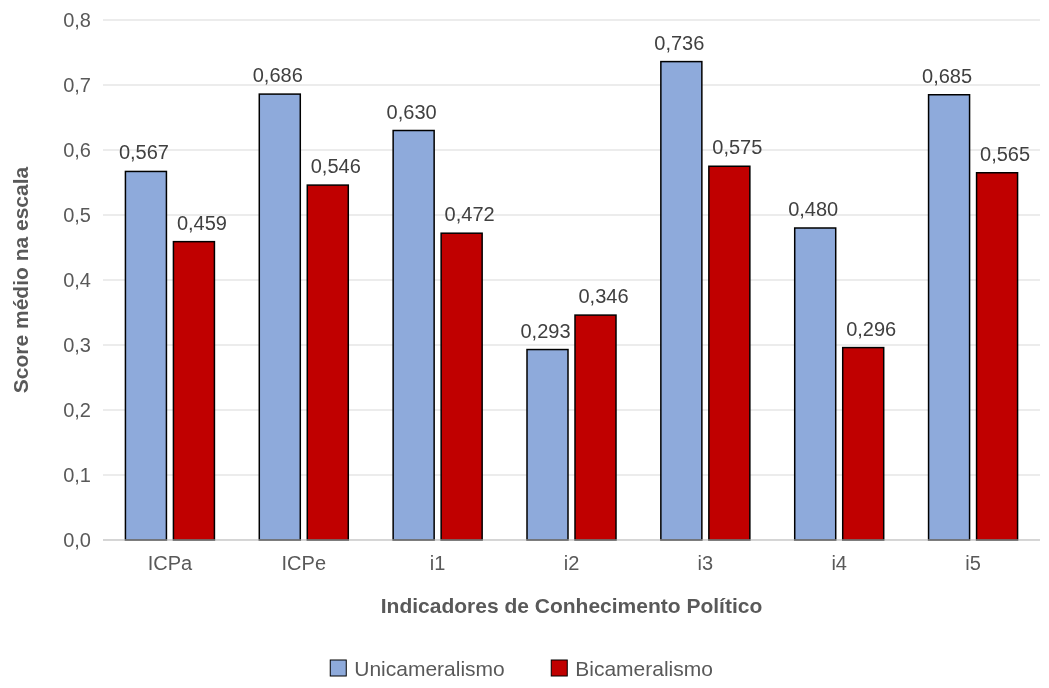 This screenshot has height=688, width=1049. What do you see at coordinates (973, 563) in the screenshot?
I see `x-tick-label: i5` at bounding box center [973, 563].